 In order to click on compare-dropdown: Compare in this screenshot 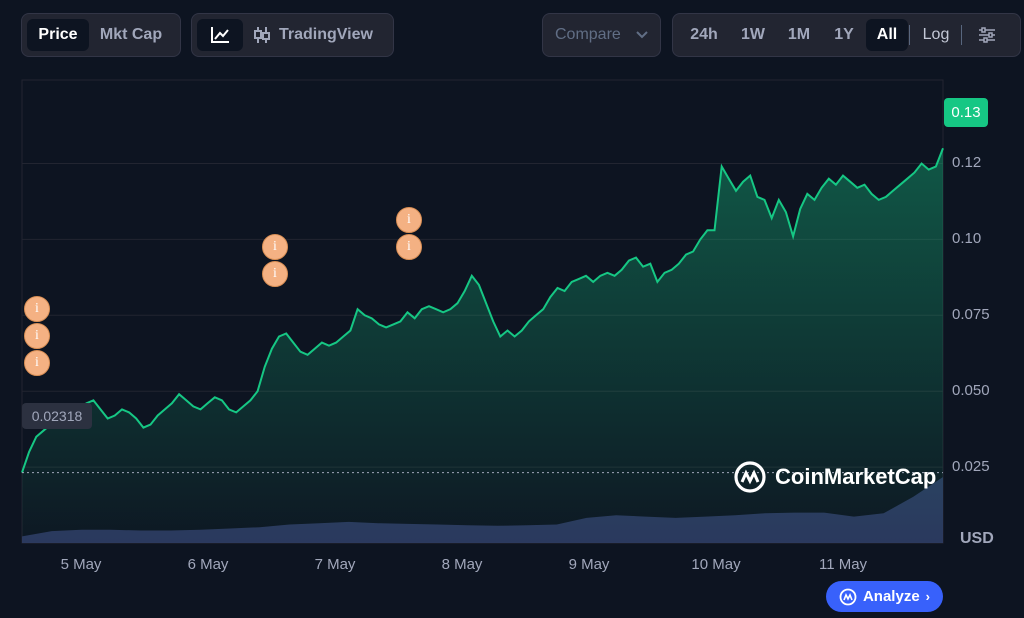, I will do `click(601, 35)`.